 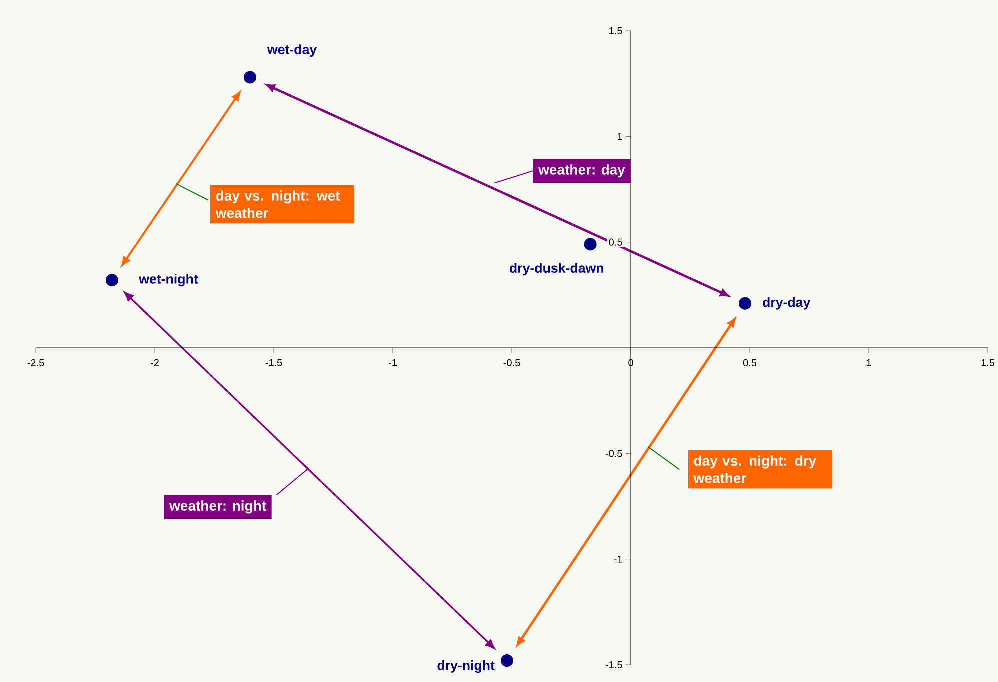 What do you see at coordinates (869, 362) in the screenshot?
I see `x-tick-label: 1` at bounding box center [869, 362].